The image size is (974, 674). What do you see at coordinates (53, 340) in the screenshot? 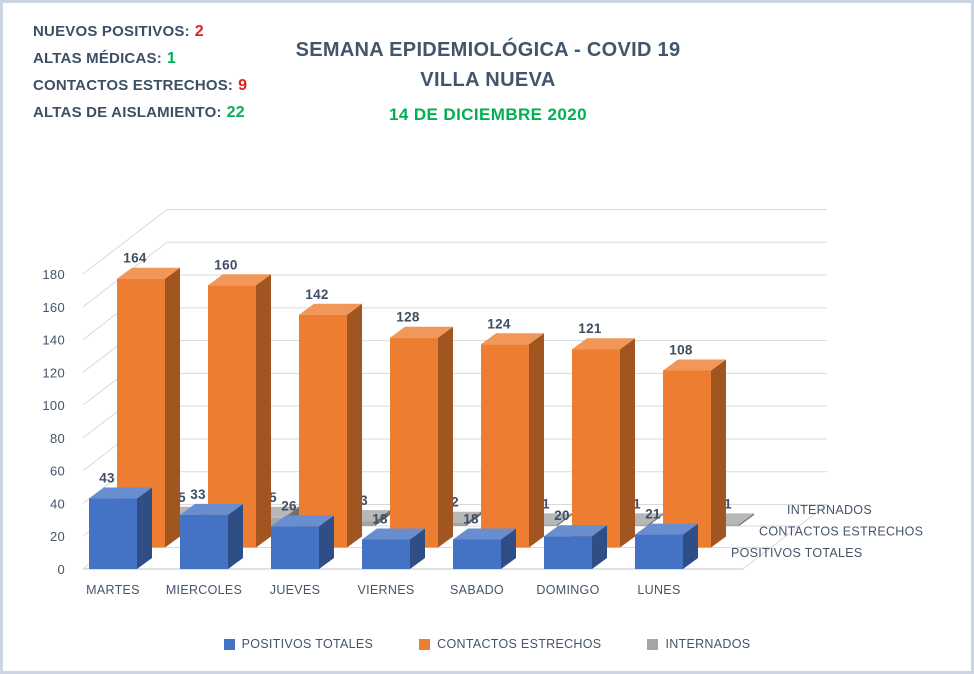
I see `svg-text: 140` at bounding box center [53, 340].